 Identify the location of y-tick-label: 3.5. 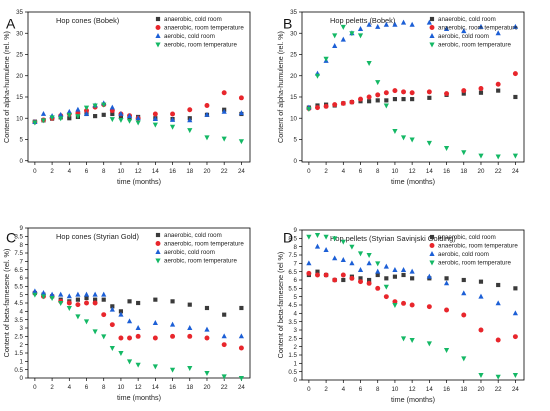
(18, 320).